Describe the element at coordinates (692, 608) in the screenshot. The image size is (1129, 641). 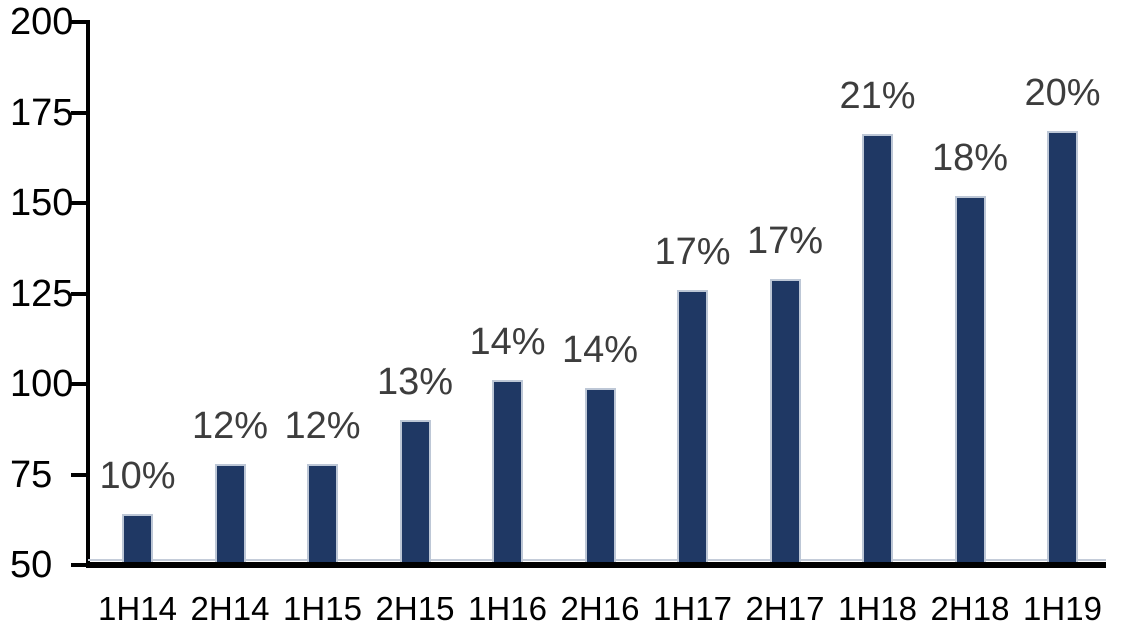
I see `x-axis-category-label: 1H17` at that location.